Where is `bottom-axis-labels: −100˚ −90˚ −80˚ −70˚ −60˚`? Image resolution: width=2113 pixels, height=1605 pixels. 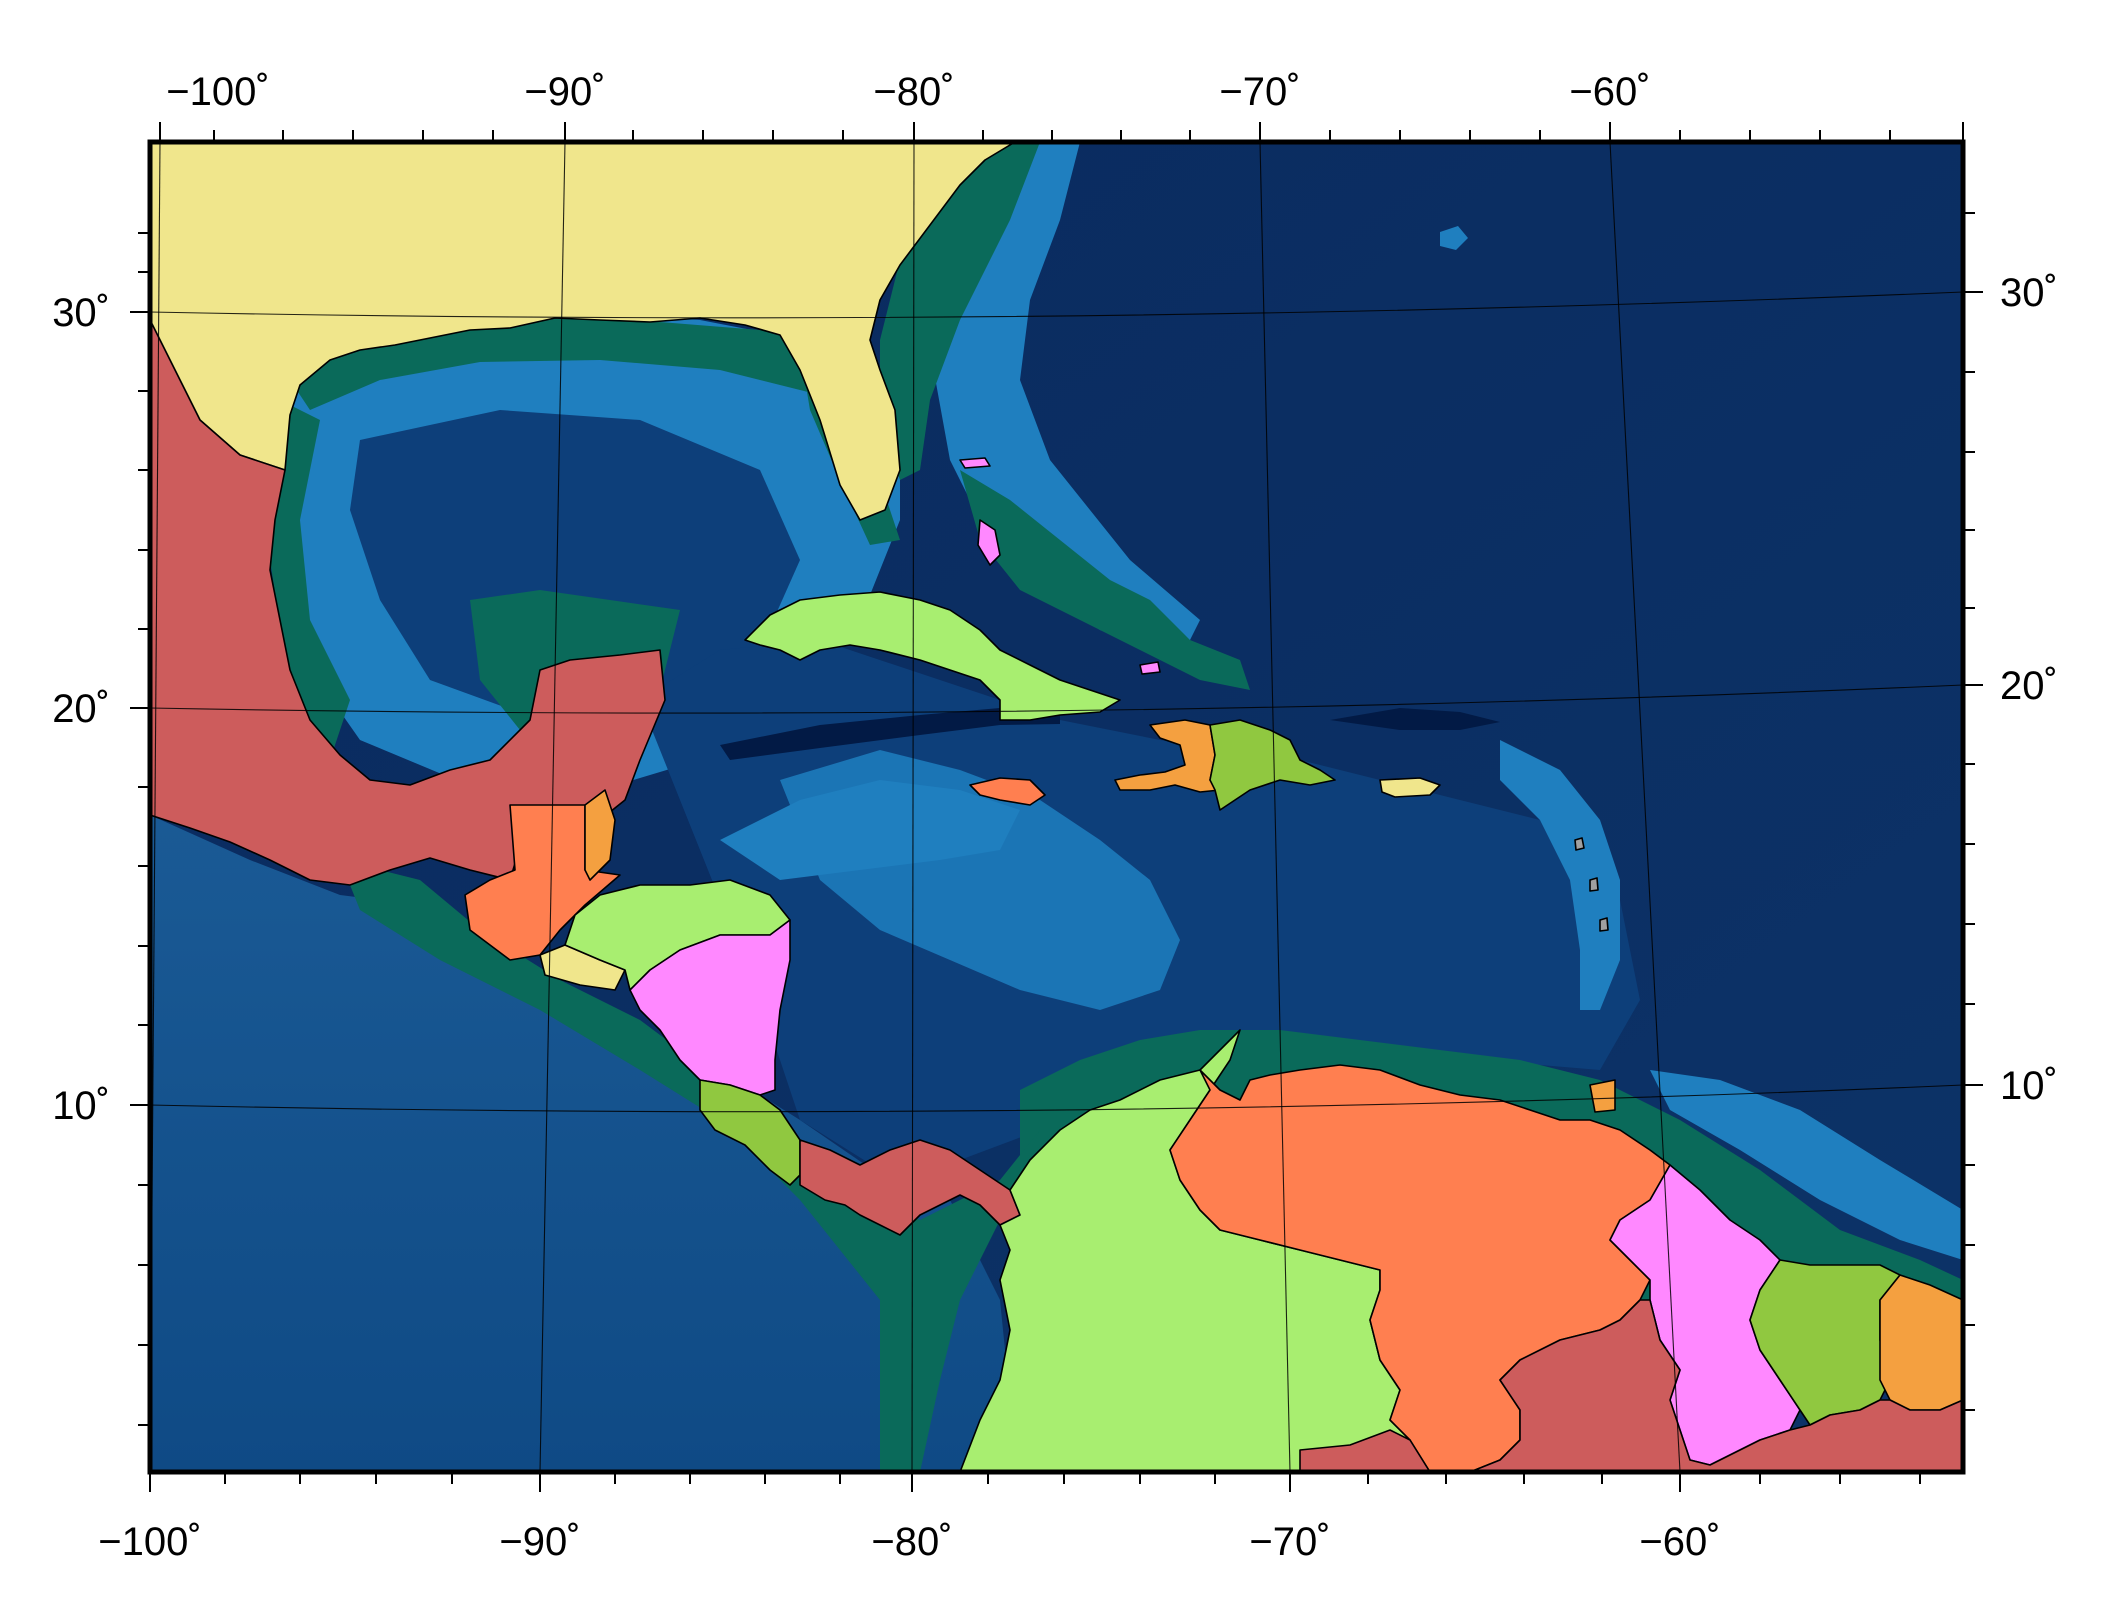 bottom-axis-labels: −100˚ −90˚ −80˚ −70˚ −60˚ is located at coordinates (909, 1542).